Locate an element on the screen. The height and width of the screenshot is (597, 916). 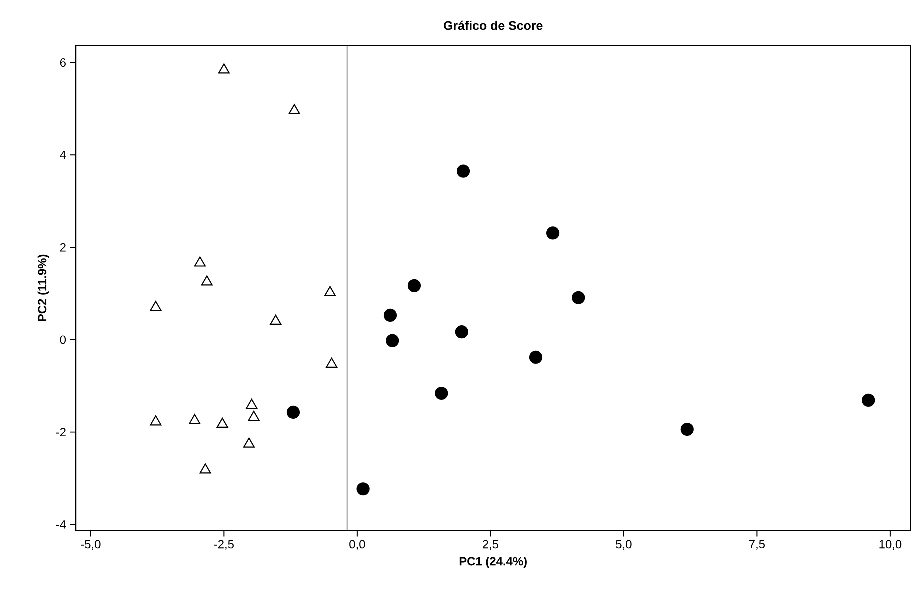
x-tick-label: 7,5 is located at coordinates (757, 545).